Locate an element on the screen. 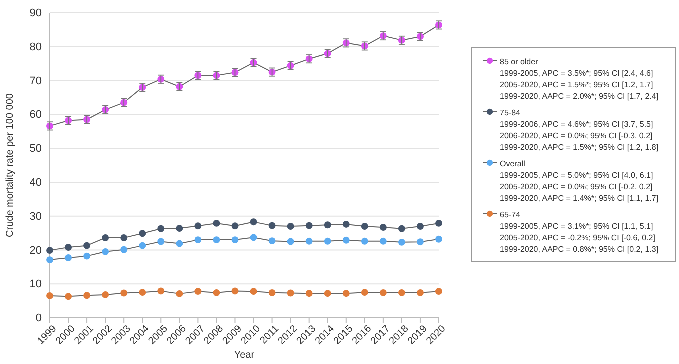 The image size is (679, 364). y-tick-label: 80 is located at coordinates (36, 47).